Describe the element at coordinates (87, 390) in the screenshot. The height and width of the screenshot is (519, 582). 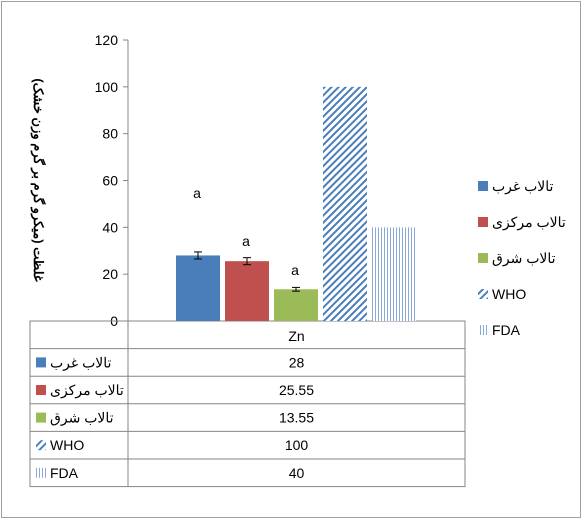
I see `table-series-name: تالاب مرکزی` at that location.